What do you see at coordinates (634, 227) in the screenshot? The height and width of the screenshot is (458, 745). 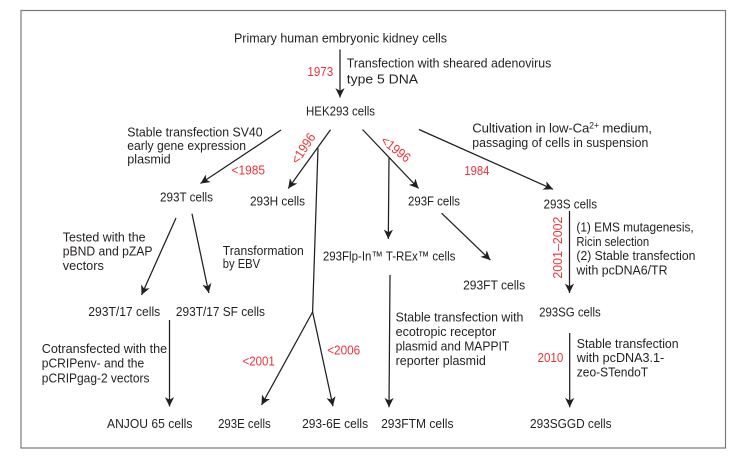 I see `svg-text: (1) EMS mutagenesis,` at bounding box center [634, 227].